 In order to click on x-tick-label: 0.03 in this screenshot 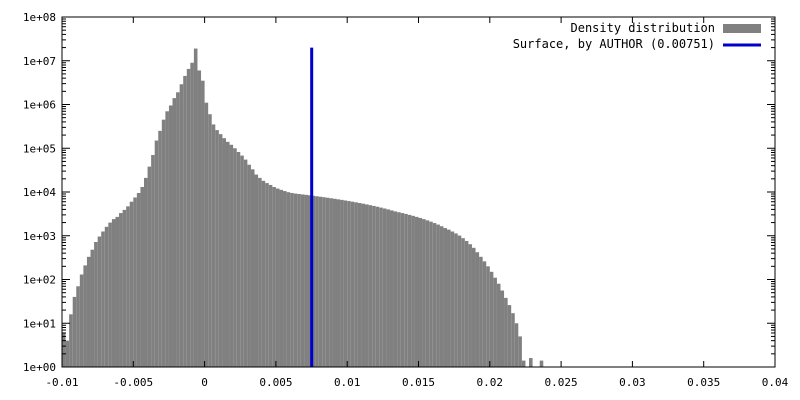, I will do `click(632, 382)`.